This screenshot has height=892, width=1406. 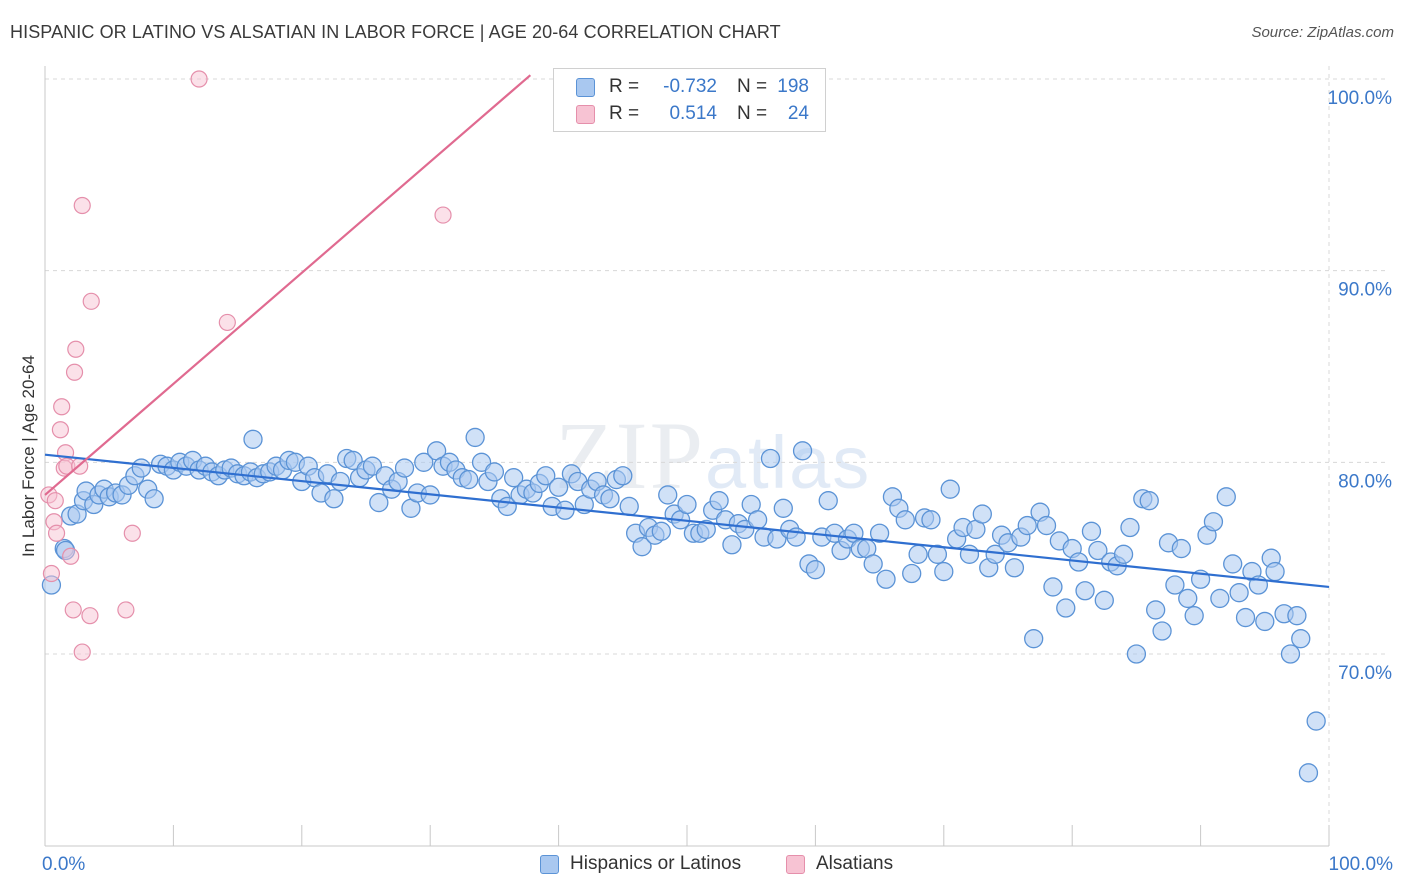 I want to click on legend-r-value: 0.514, so click(x=693, y=113).